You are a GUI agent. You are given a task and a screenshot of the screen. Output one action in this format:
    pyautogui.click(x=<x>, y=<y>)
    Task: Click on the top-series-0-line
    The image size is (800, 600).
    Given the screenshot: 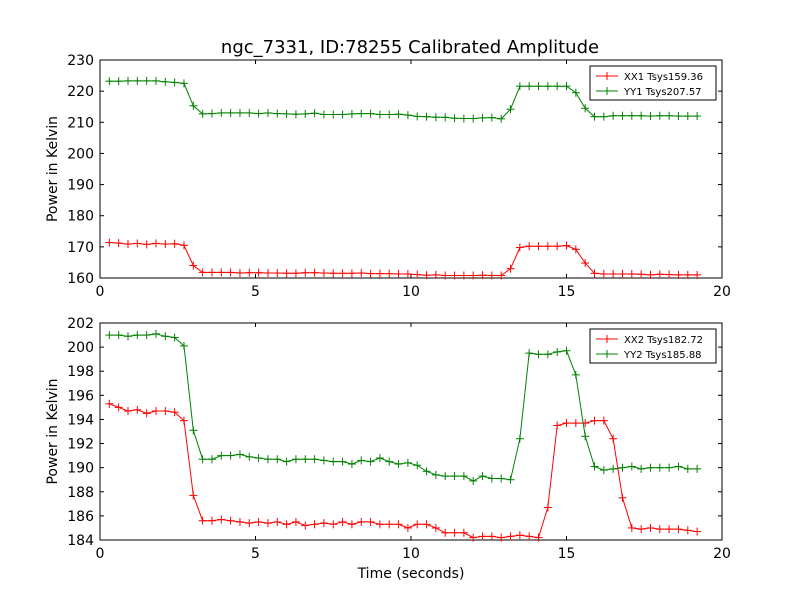 What is the action you would take?
    pyautogui.click(x=403, y=259)
    